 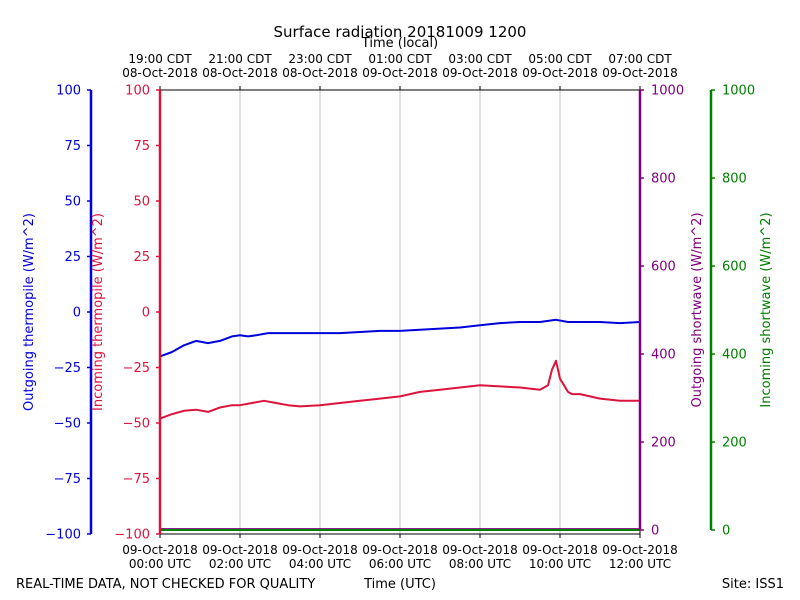 What do you see at coordinates (400, 338) in the screenshot?
I see `series-line-outgoing-thermopile` at bounding box center [400, 338].